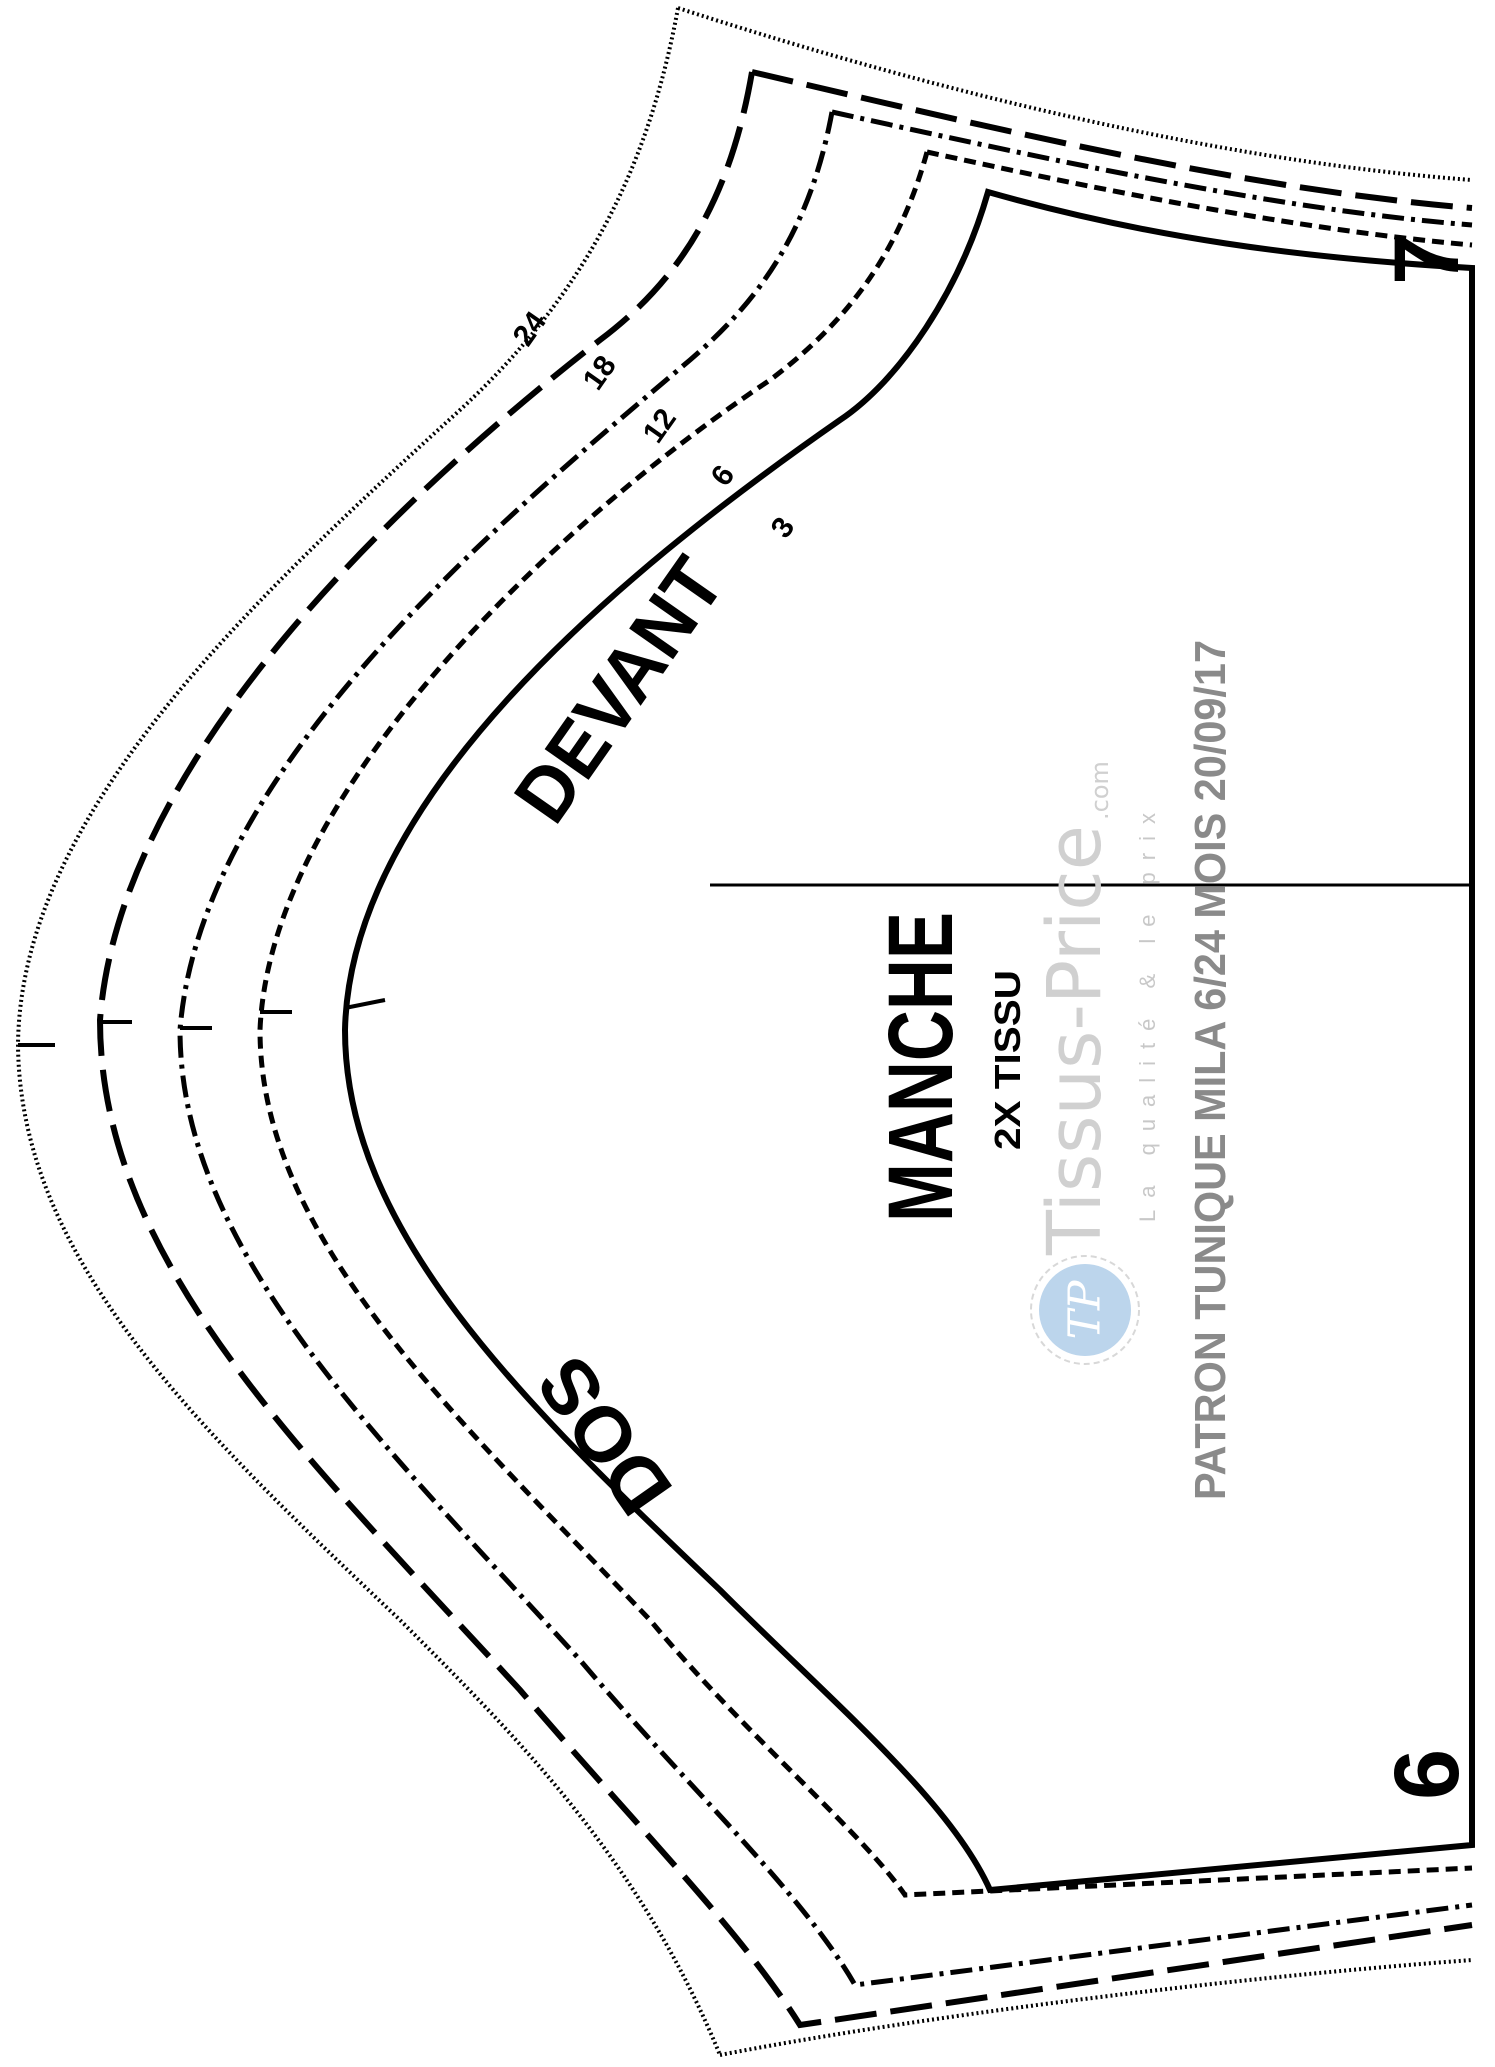  I want to click on cut-instruction: 2X TISSU, so click(1007, 1060).